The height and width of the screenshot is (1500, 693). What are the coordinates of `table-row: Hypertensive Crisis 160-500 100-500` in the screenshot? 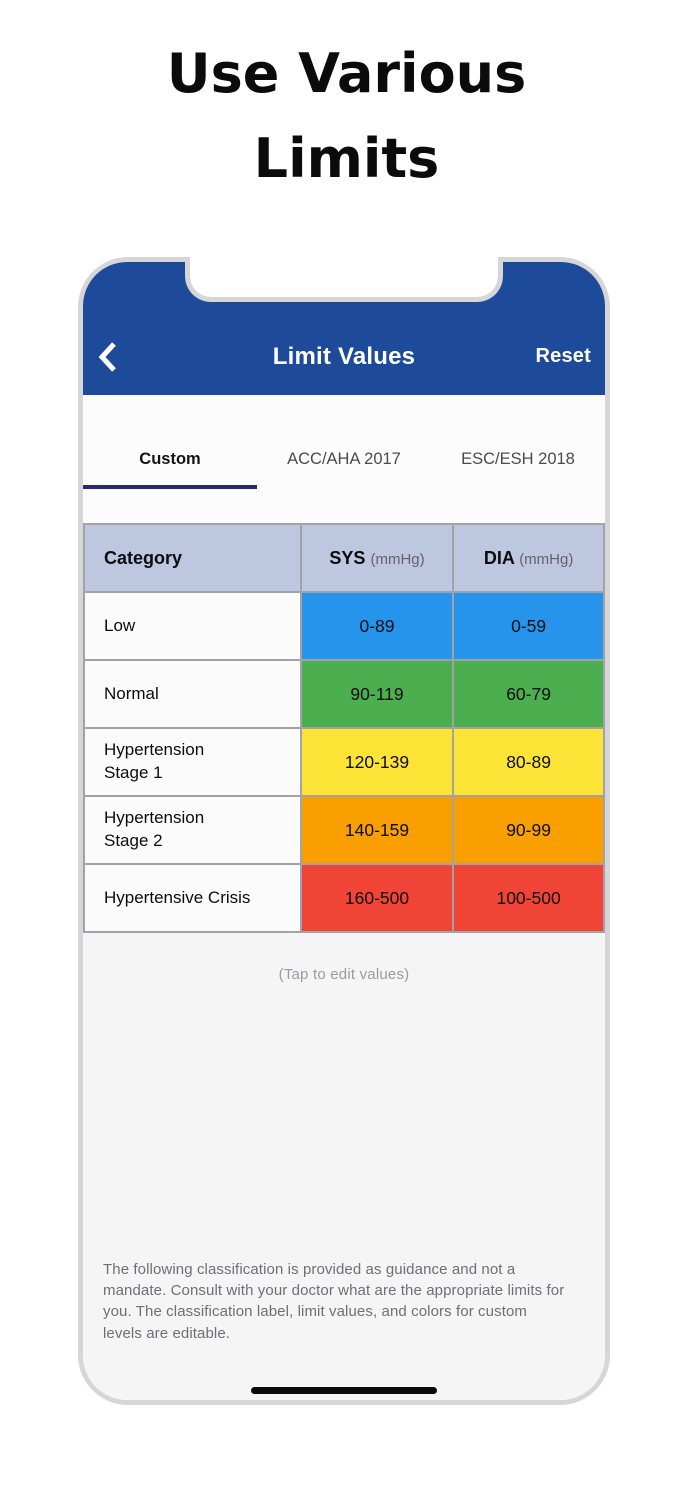 It's located at (344, 898).